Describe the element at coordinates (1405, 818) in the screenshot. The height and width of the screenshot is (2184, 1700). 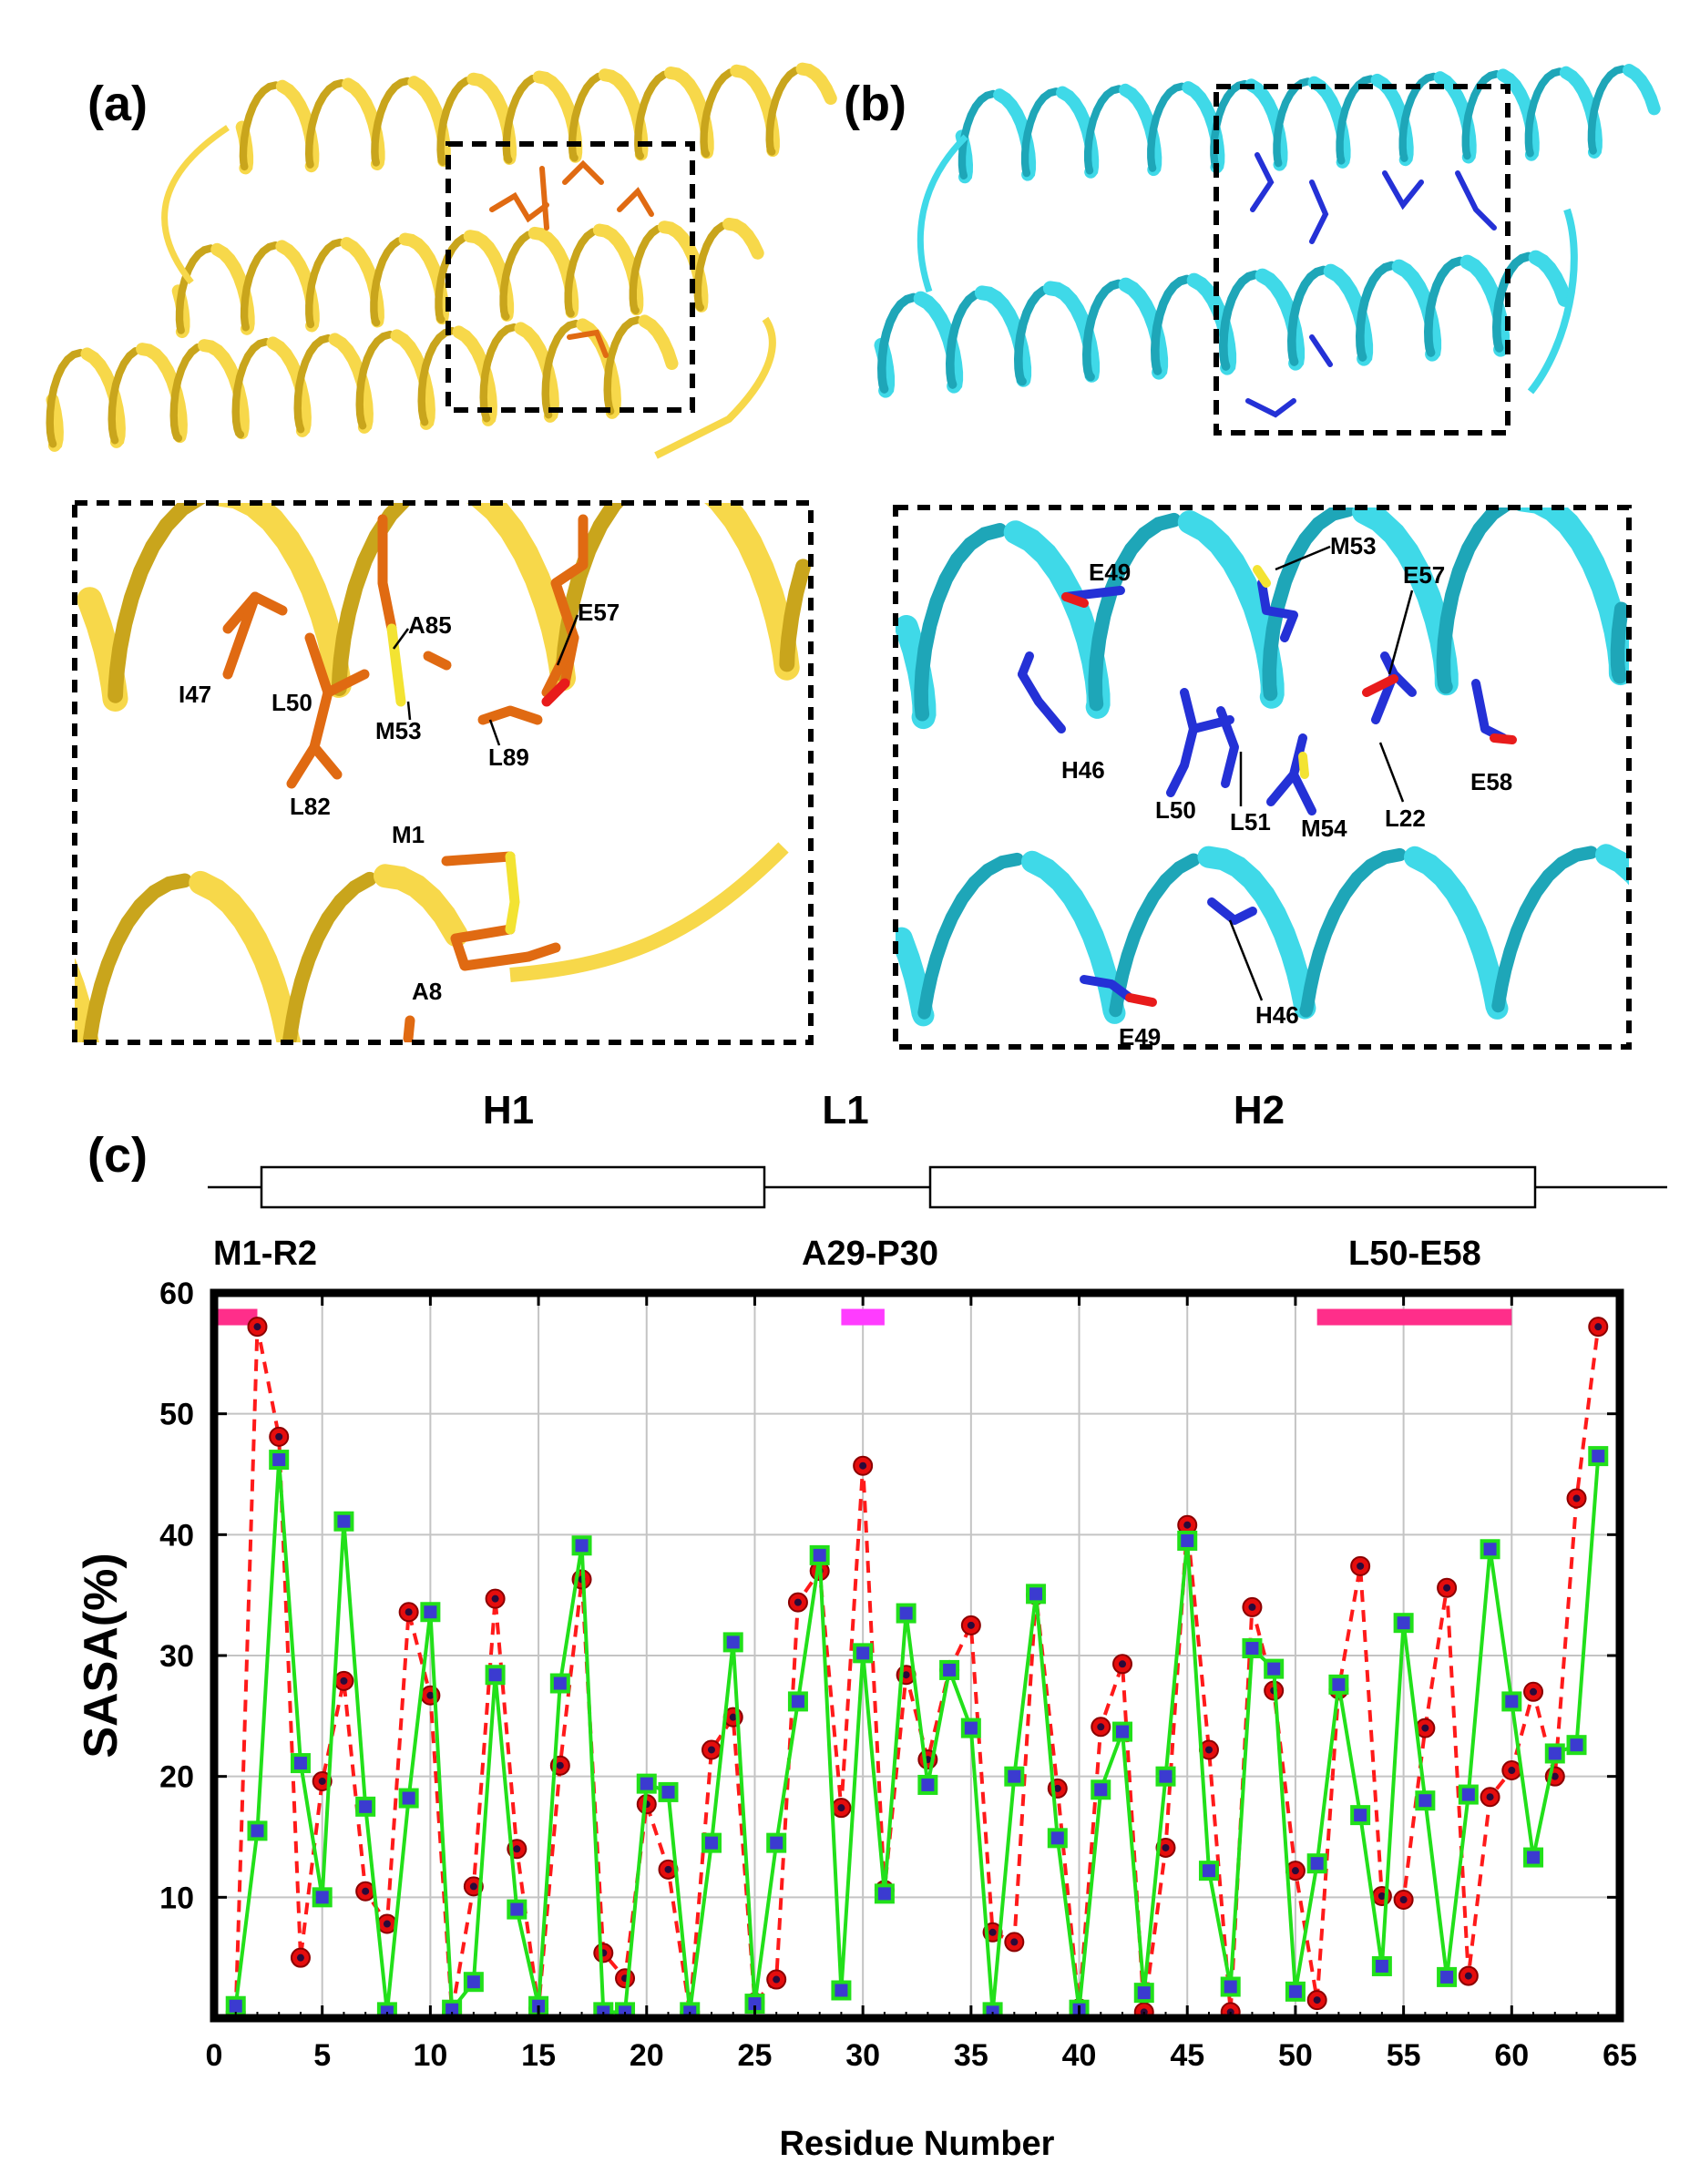
I see `label-l22: L22` at that location.